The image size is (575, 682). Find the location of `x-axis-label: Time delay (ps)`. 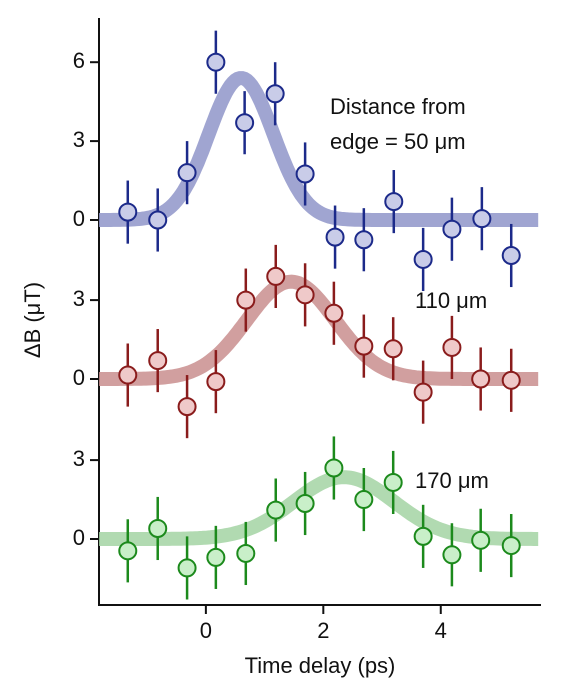

x-axis-label: Time delay (ps) is located at coordinates (320, 665).